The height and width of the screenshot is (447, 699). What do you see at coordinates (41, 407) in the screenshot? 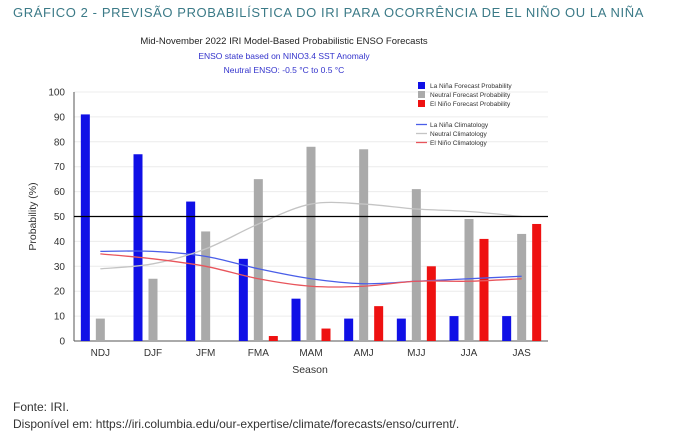
I see `source-note: Fonte: IRI.` at bounding box center [41, 407].